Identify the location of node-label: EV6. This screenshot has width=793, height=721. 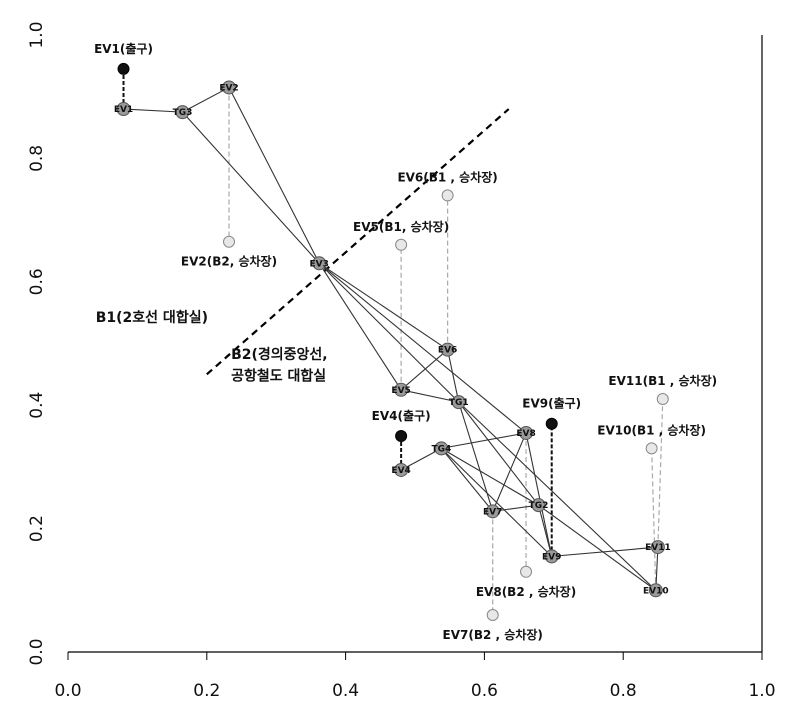
(447, 351).